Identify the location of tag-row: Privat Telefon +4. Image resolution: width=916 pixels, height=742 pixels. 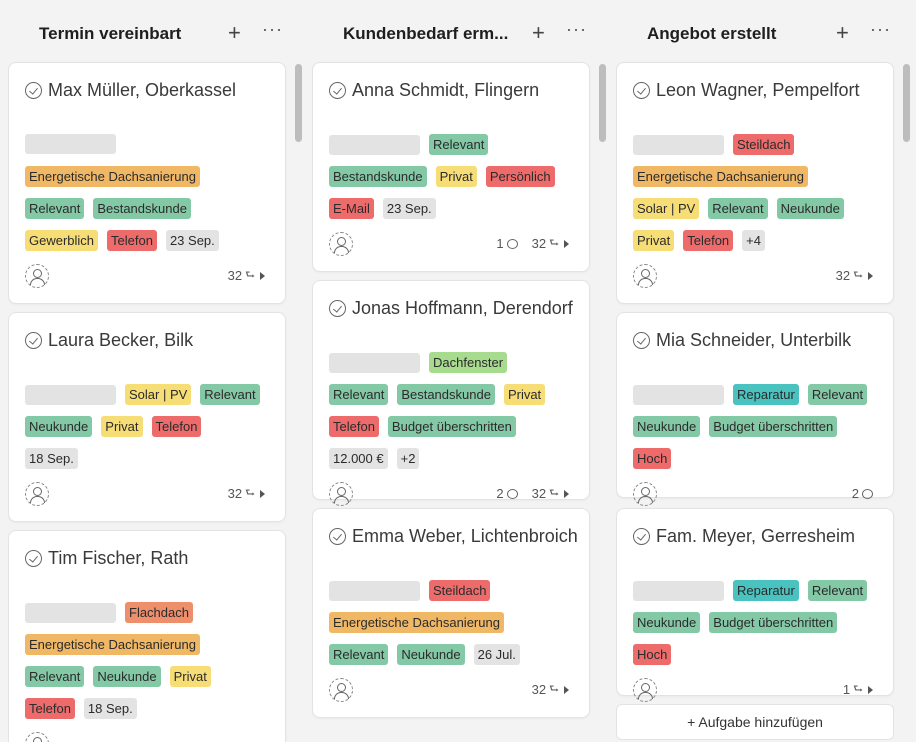
(699, 240).